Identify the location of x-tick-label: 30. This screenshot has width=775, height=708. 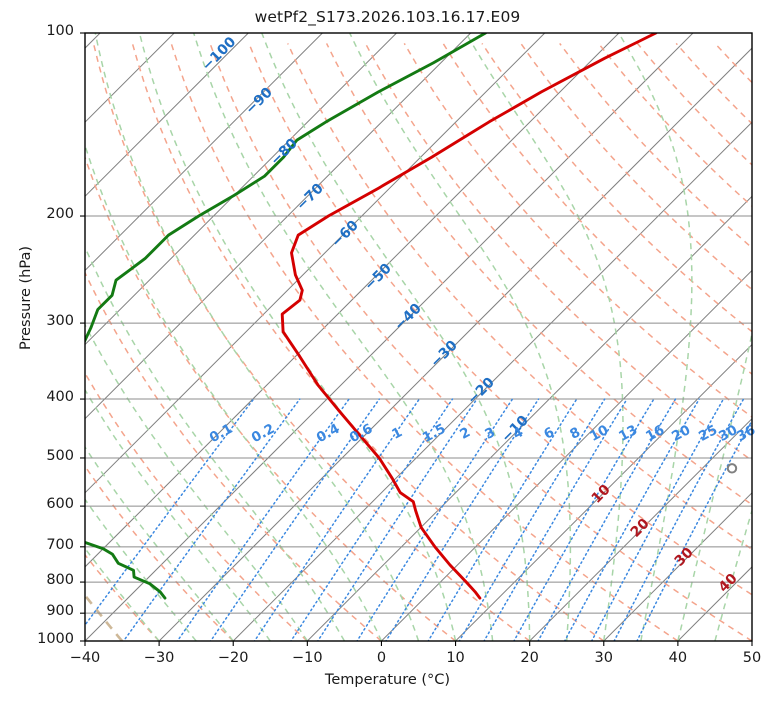
(603, 658).